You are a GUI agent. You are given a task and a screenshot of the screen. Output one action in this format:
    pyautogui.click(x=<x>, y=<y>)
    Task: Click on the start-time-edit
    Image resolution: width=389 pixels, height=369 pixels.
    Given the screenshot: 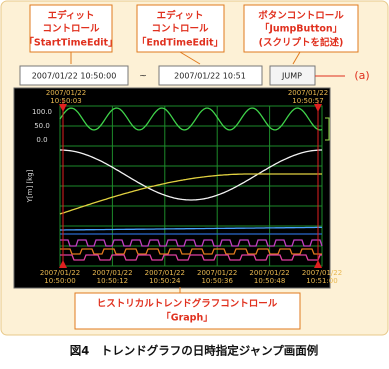 What is the action you would take?
    pyautogui.click(x=74, y=75)
    